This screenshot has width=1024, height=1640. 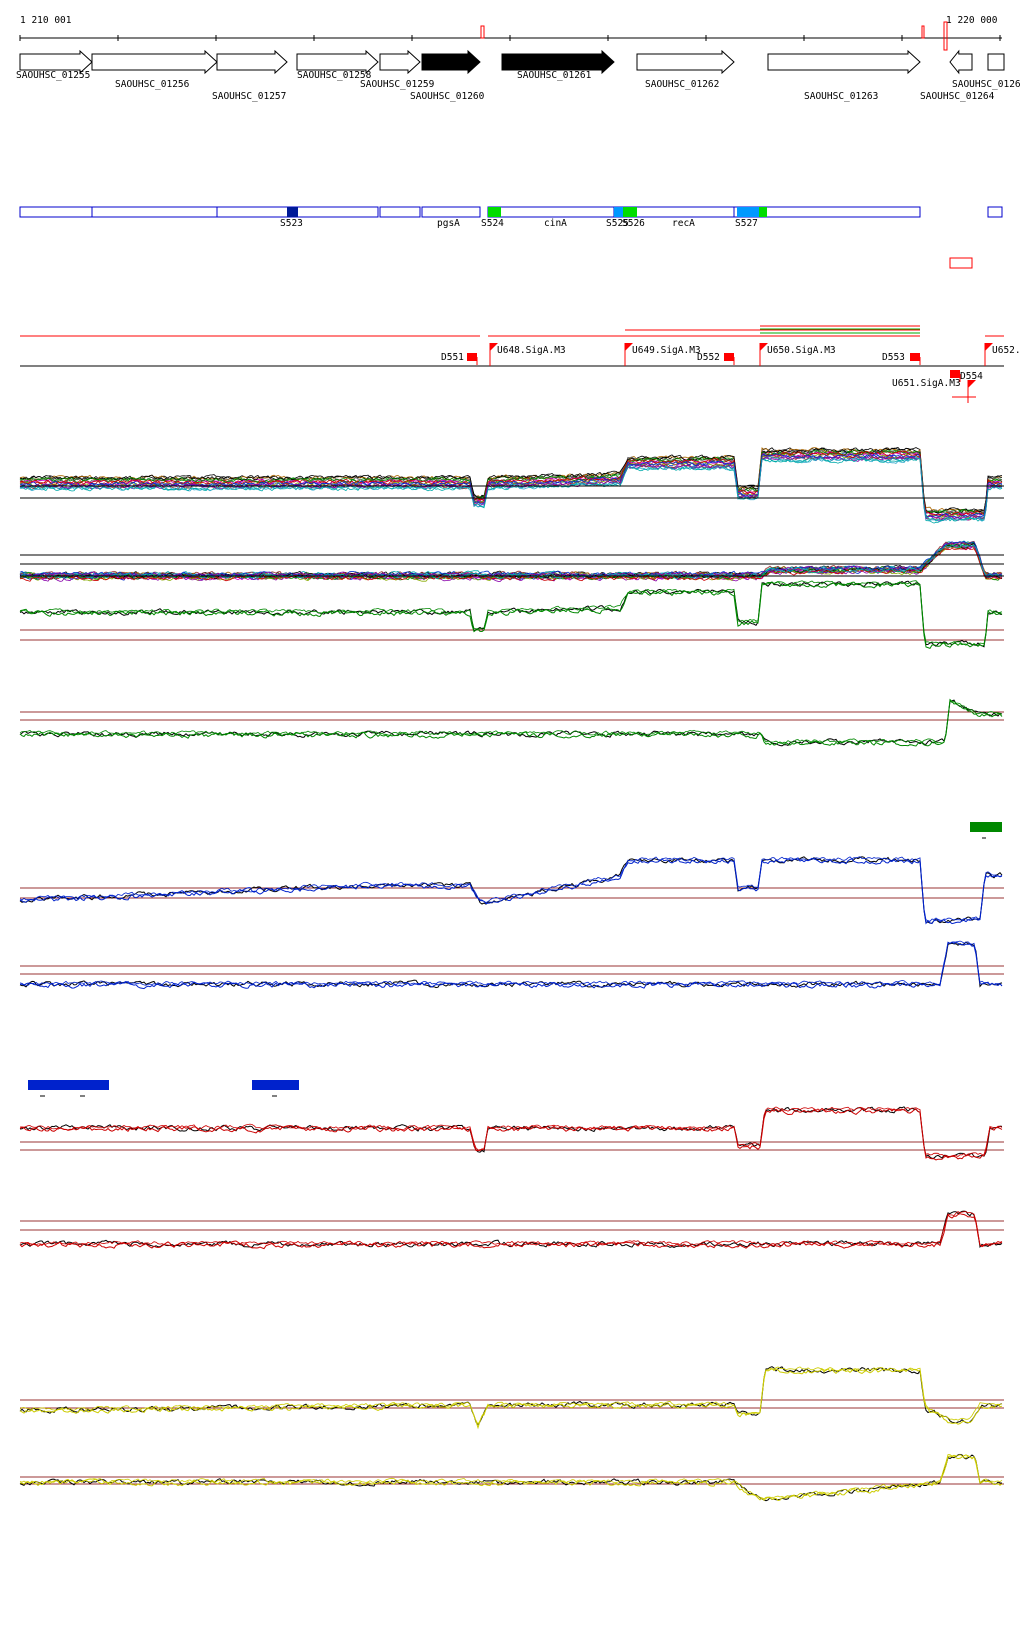 I want to click on gene-label: SAOUHSC_01260, so click(x=447, y=96).